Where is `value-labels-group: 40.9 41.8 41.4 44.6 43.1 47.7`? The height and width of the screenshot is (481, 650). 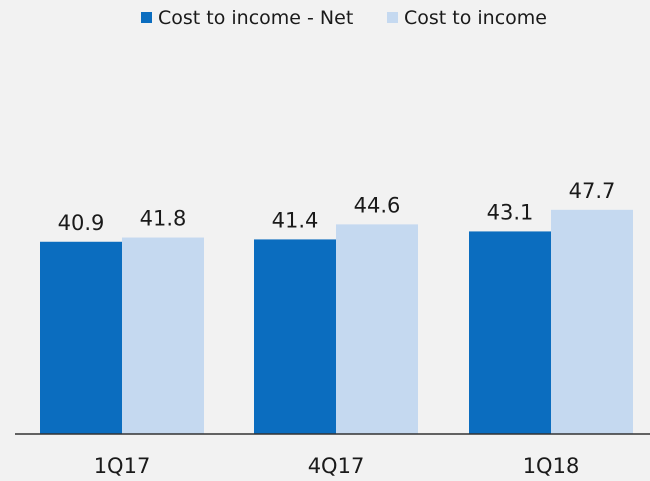
value-labels-group: 40.9 41.8 41.4 44.6 43.1 47.7 is located at coordinates (337, 207).